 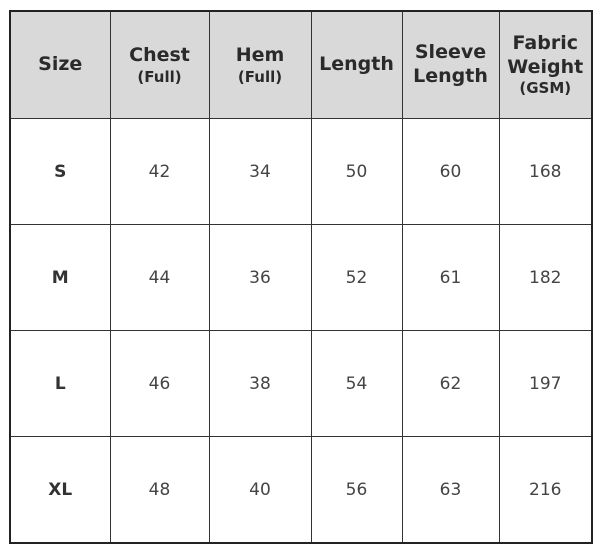 I want to click on column-title: Sleeve Length, so click(x=450, y=64).